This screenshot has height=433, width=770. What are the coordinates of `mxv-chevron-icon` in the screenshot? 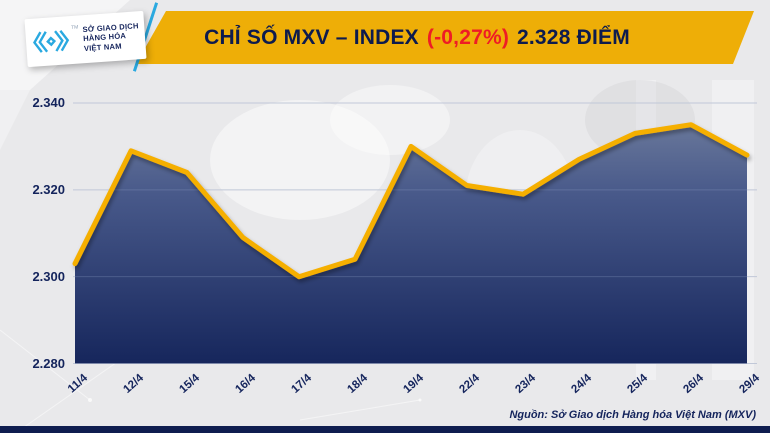 It's located at (51, 41).